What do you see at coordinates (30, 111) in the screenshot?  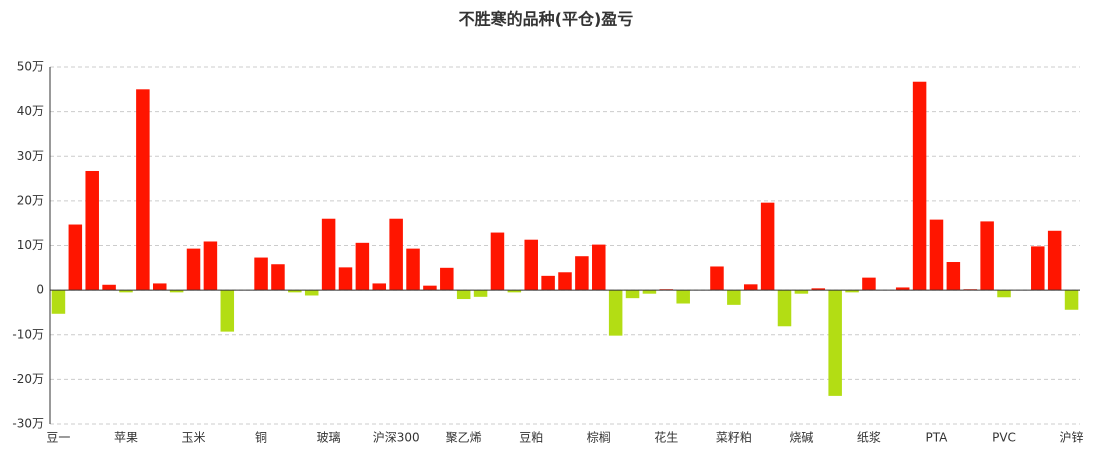 I see `y-tick-label: 40万` at bounding box center [30, 111].